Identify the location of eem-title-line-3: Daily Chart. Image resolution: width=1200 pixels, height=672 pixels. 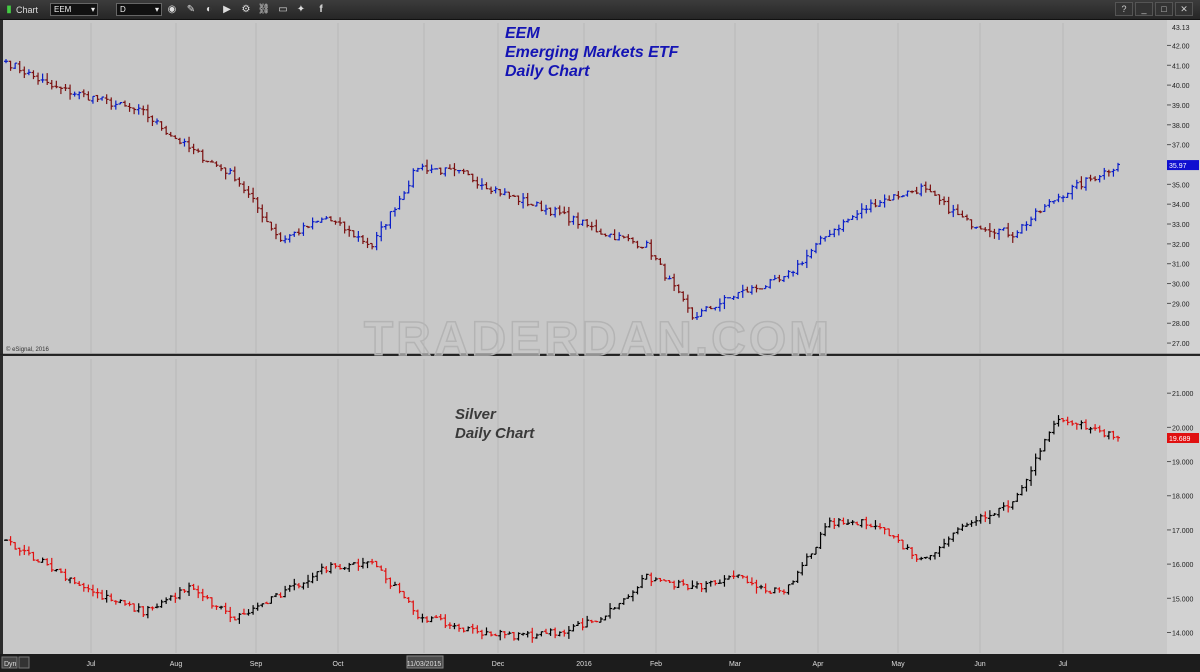
(547, 71).